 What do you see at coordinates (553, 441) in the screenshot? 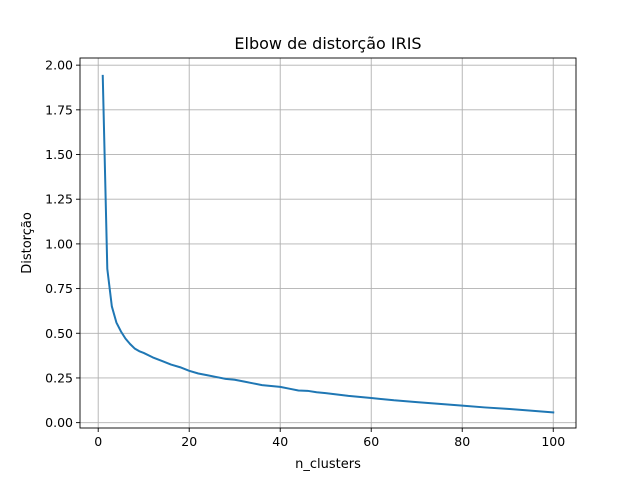
I see `x-tick-label: 100` at bounding box center [553, 441].